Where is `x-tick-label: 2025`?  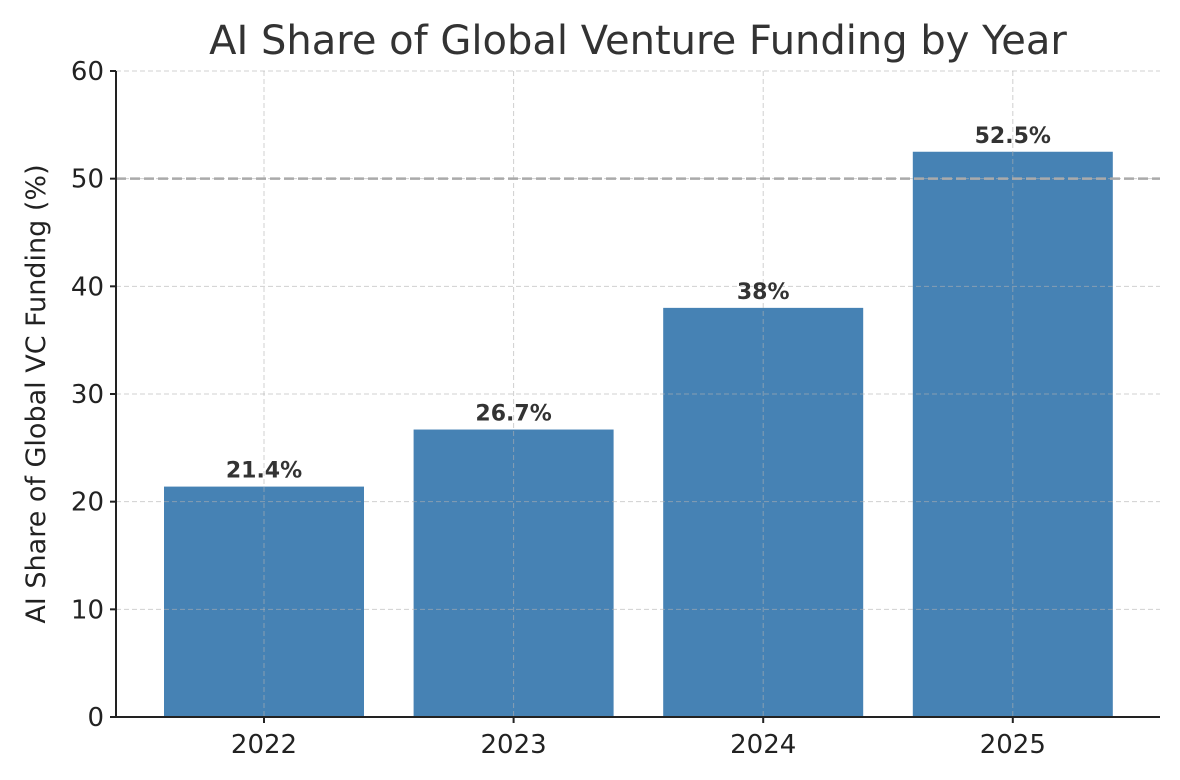
x-tick-label: 2025 is located at coordinates (1013, 745).